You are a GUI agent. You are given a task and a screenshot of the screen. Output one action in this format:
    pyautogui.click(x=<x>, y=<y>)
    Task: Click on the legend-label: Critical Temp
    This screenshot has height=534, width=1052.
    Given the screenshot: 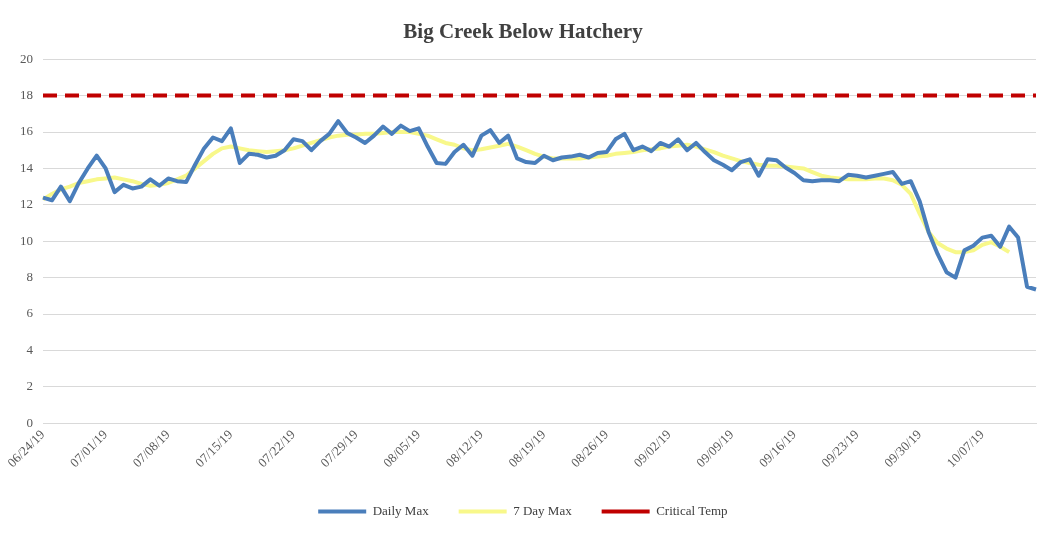 What is the action you would take?
    pyautogui.click(x=692, y=510)
    